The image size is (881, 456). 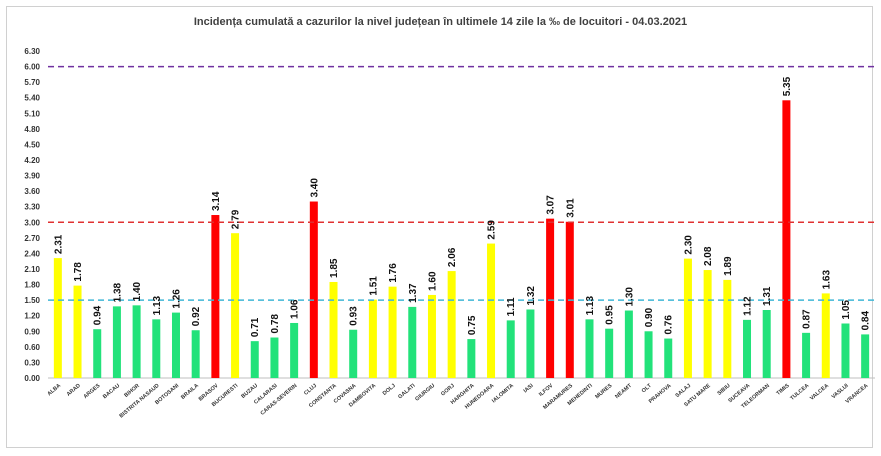 I want to click on bar-teleorman, so click(x=766, y=344).